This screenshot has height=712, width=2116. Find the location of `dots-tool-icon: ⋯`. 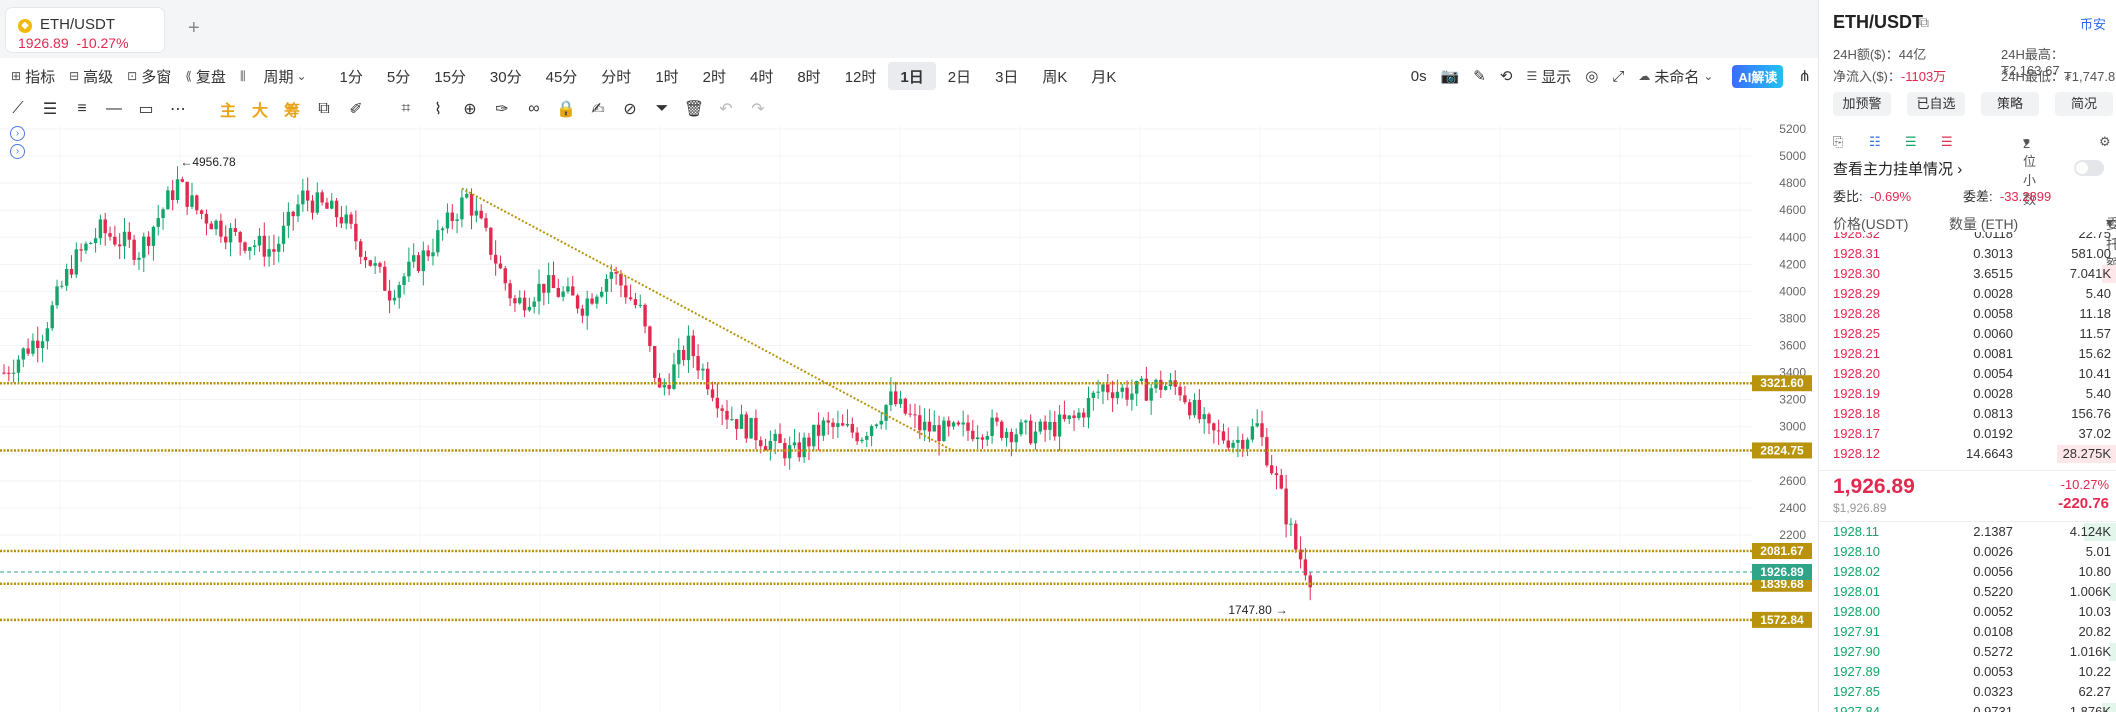

dots-tool-icon: ⋯ is located at coordinates (178, 109).